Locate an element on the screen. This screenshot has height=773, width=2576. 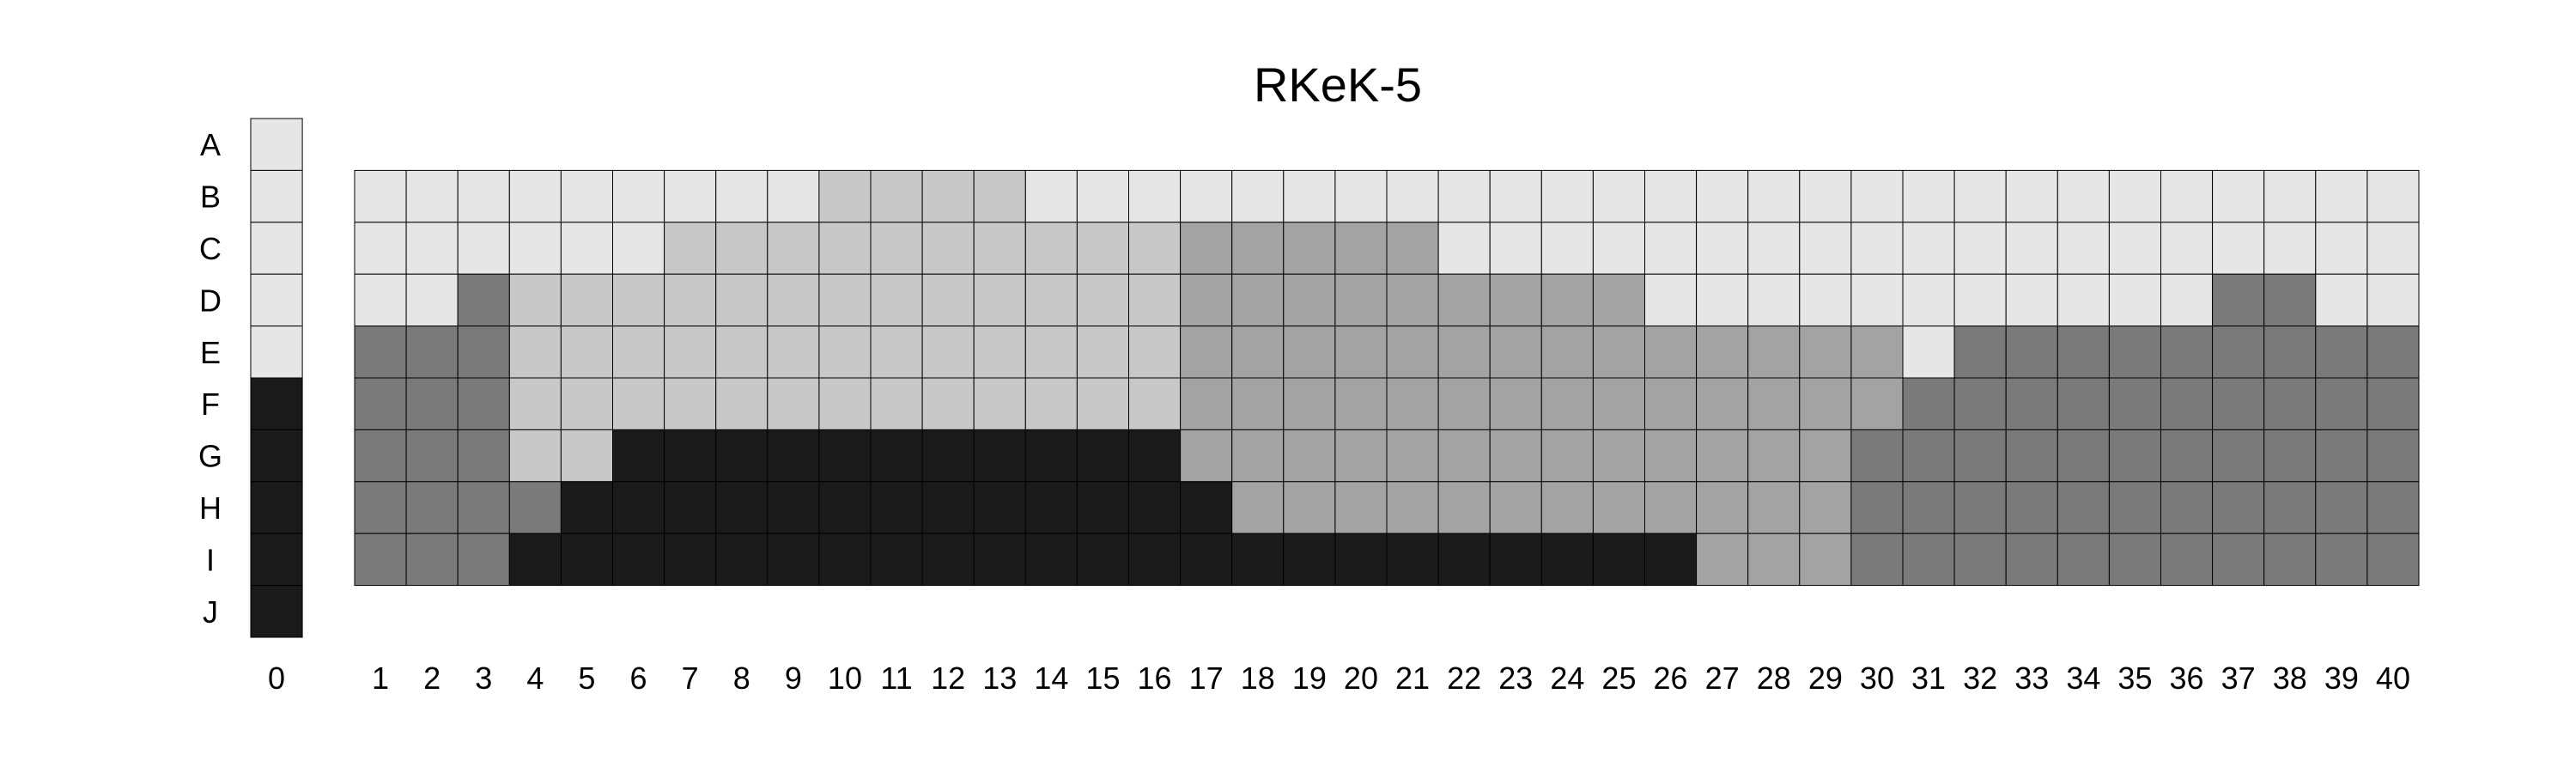
row-label: J is located at coordinates (210, 612).